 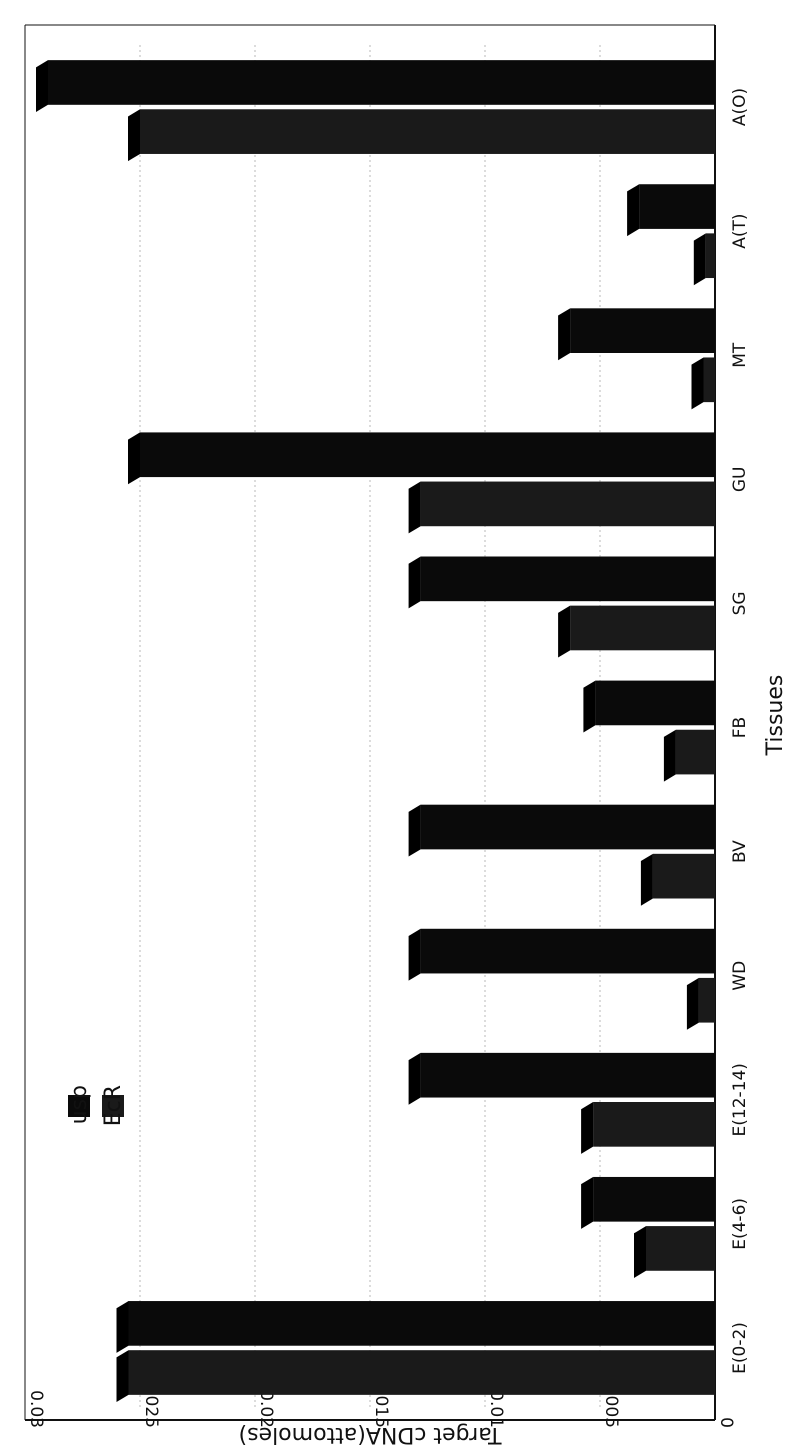 What do you see at coordinates (740, 1224) in the screenshot?
I see `x-tick-label: E(4-6)` at bounding box center [740, 1224].